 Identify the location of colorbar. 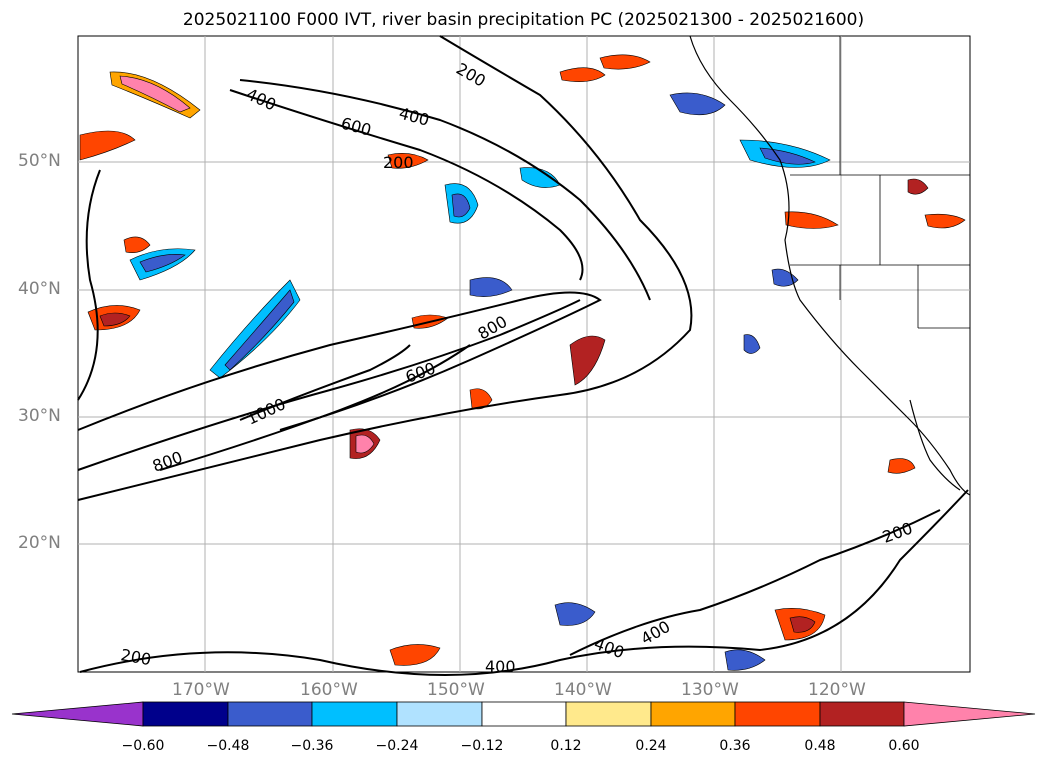
(523, 714).